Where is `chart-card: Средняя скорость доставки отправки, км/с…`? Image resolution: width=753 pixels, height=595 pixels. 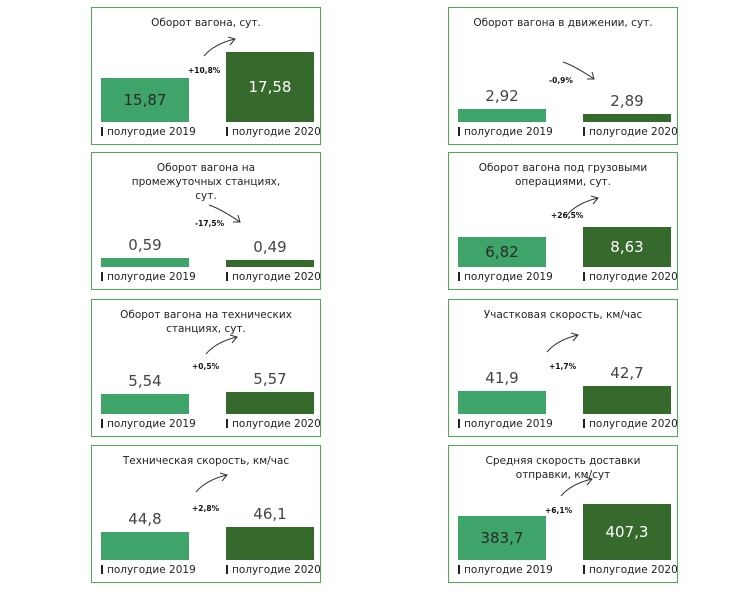
chart-card: Средняя скорость доставки отправки, км/с… is located at coordinates (563, 514).